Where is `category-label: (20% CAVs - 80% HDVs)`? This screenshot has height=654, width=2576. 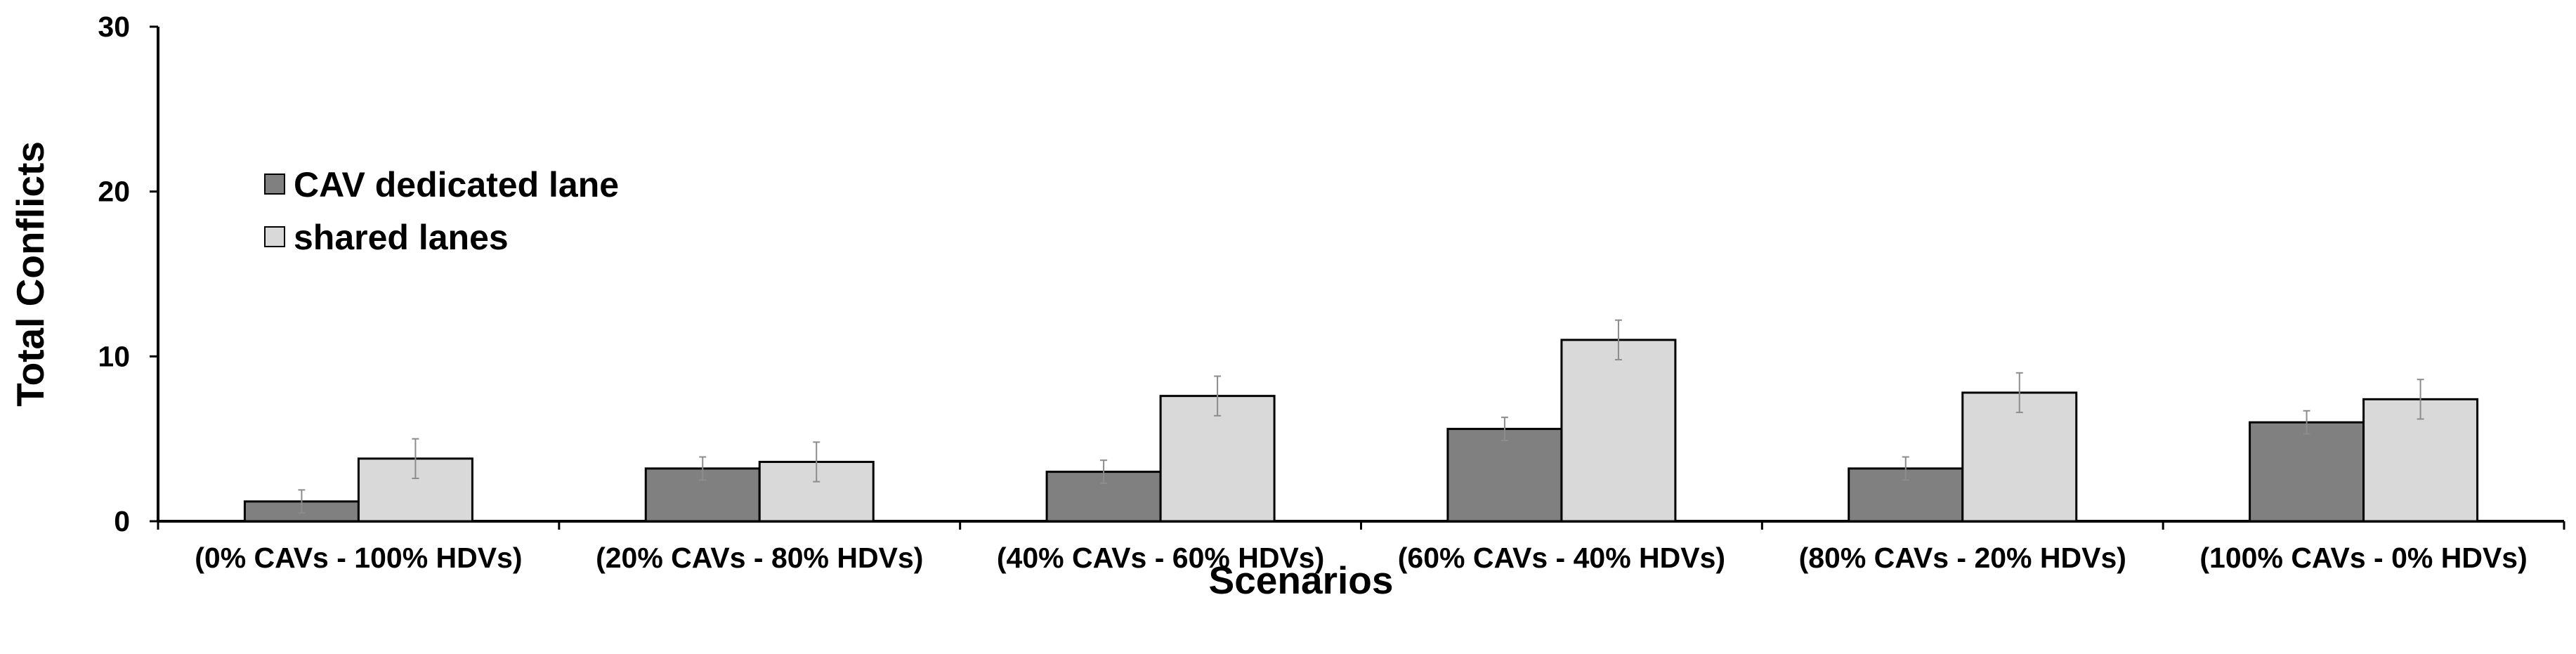 category-label: (20% CAVs - 80% HDVs) is located at coordinates (760, 558).